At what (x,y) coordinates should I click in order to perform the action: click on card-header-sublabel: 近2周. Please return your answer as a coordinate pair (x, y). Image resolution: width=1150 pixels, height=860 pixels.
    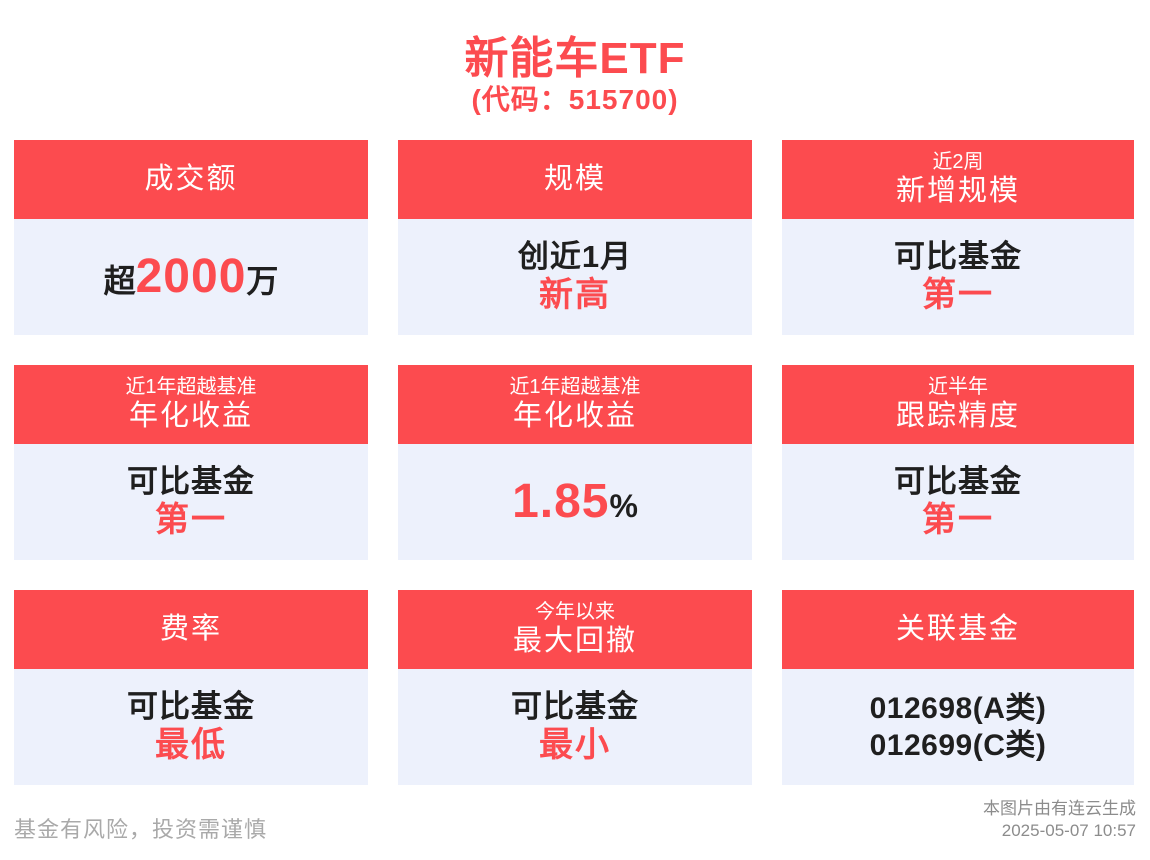
    Looking at the image, I should click on (958, 161).